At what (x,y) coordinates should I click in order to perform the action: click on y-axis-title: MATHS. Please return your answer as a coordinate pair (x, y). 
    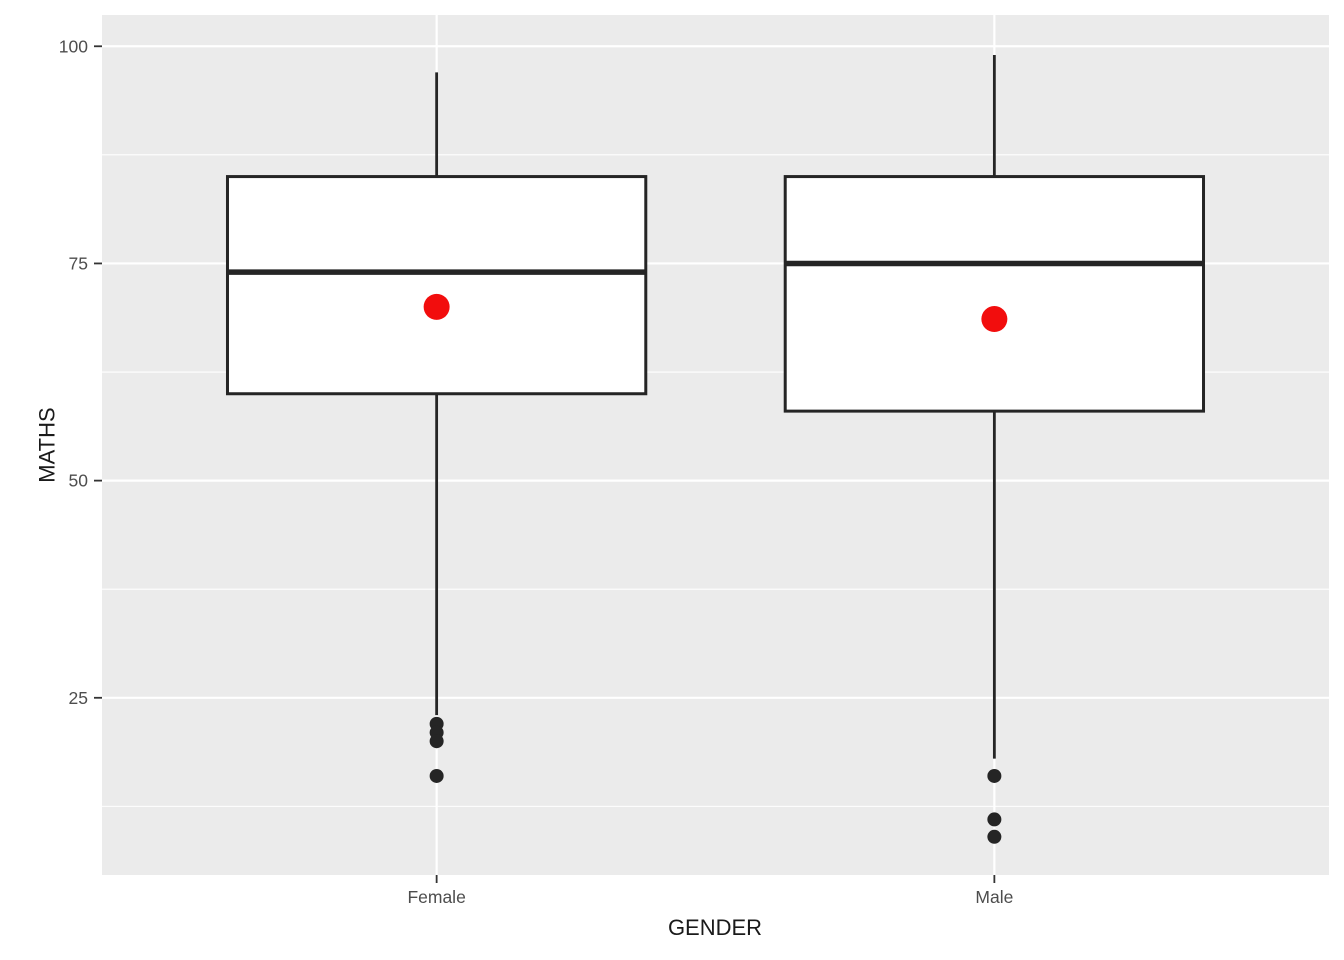
    Looking at the image, I should click on (47, 445).